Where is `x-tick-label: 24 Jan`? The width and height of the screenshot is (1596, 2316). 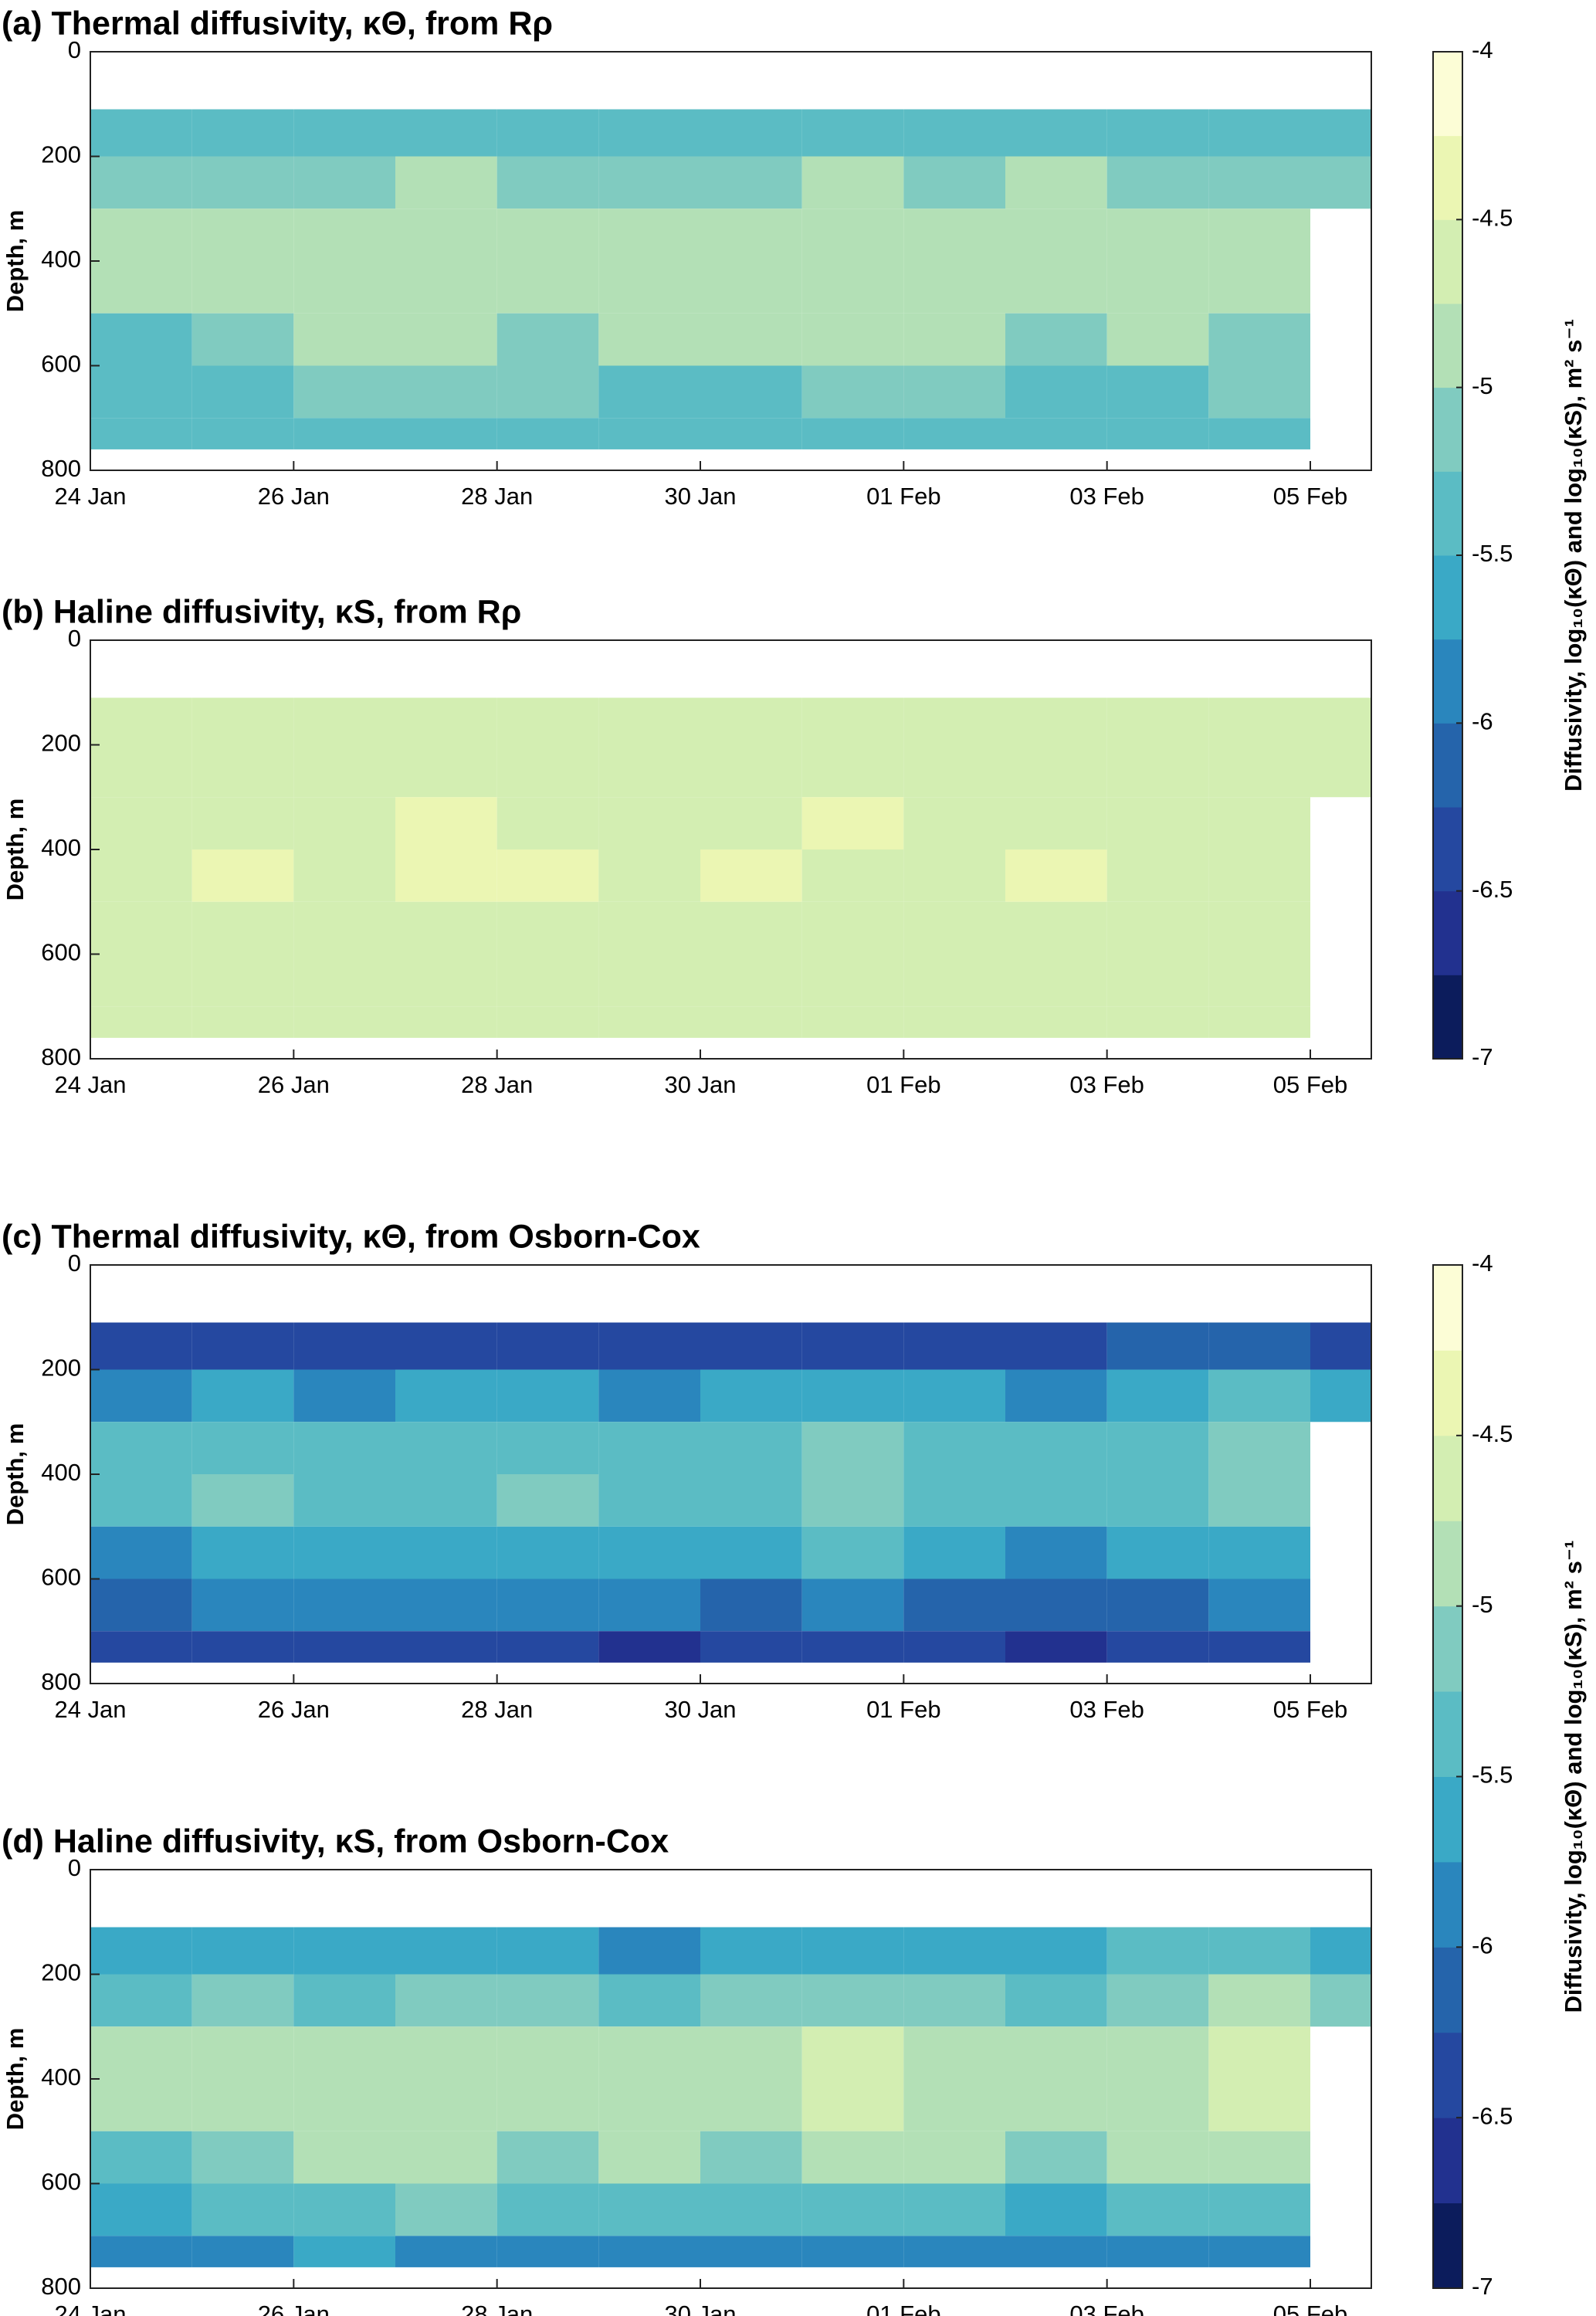 x-tick-label: 24 Jan is located at coordinates (90, 496).